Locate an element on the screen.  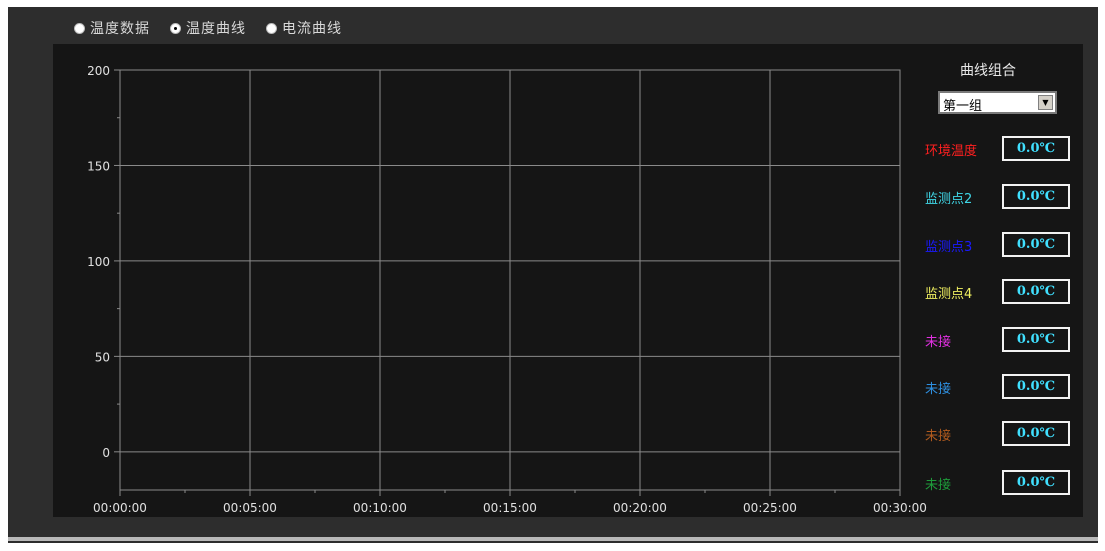
tab-temperature-data: 温度数据 is located at coordinates (112, 28).